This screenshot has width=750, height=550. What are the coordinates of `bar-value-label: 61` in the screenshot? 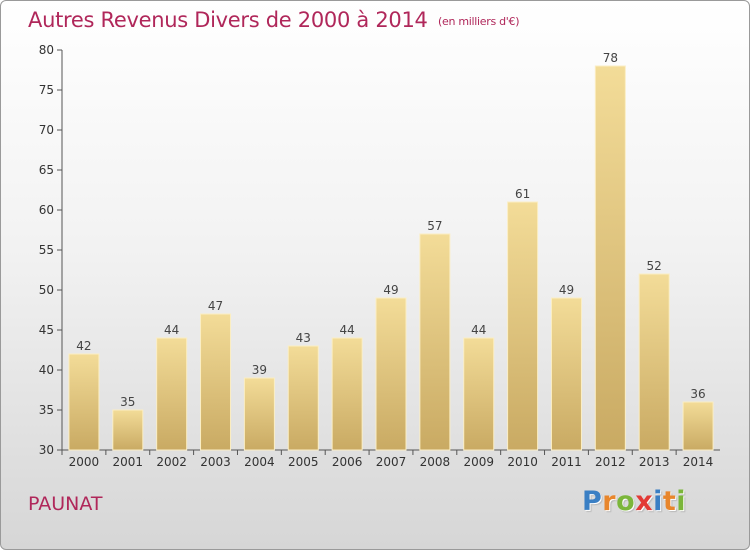 It's located at (522, 194).